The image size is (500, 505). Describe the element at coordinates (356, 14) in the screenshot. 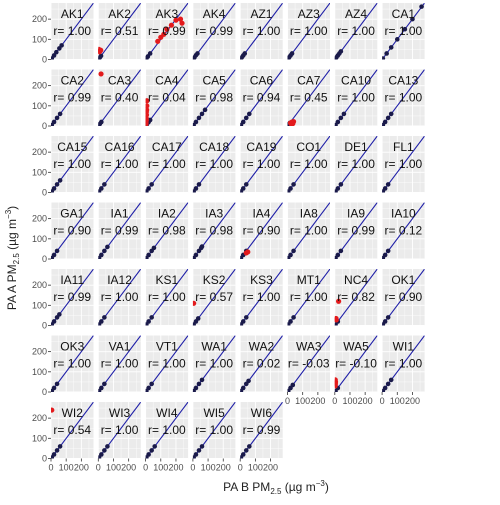

I see `facet-site-label: AZ4` at that location.